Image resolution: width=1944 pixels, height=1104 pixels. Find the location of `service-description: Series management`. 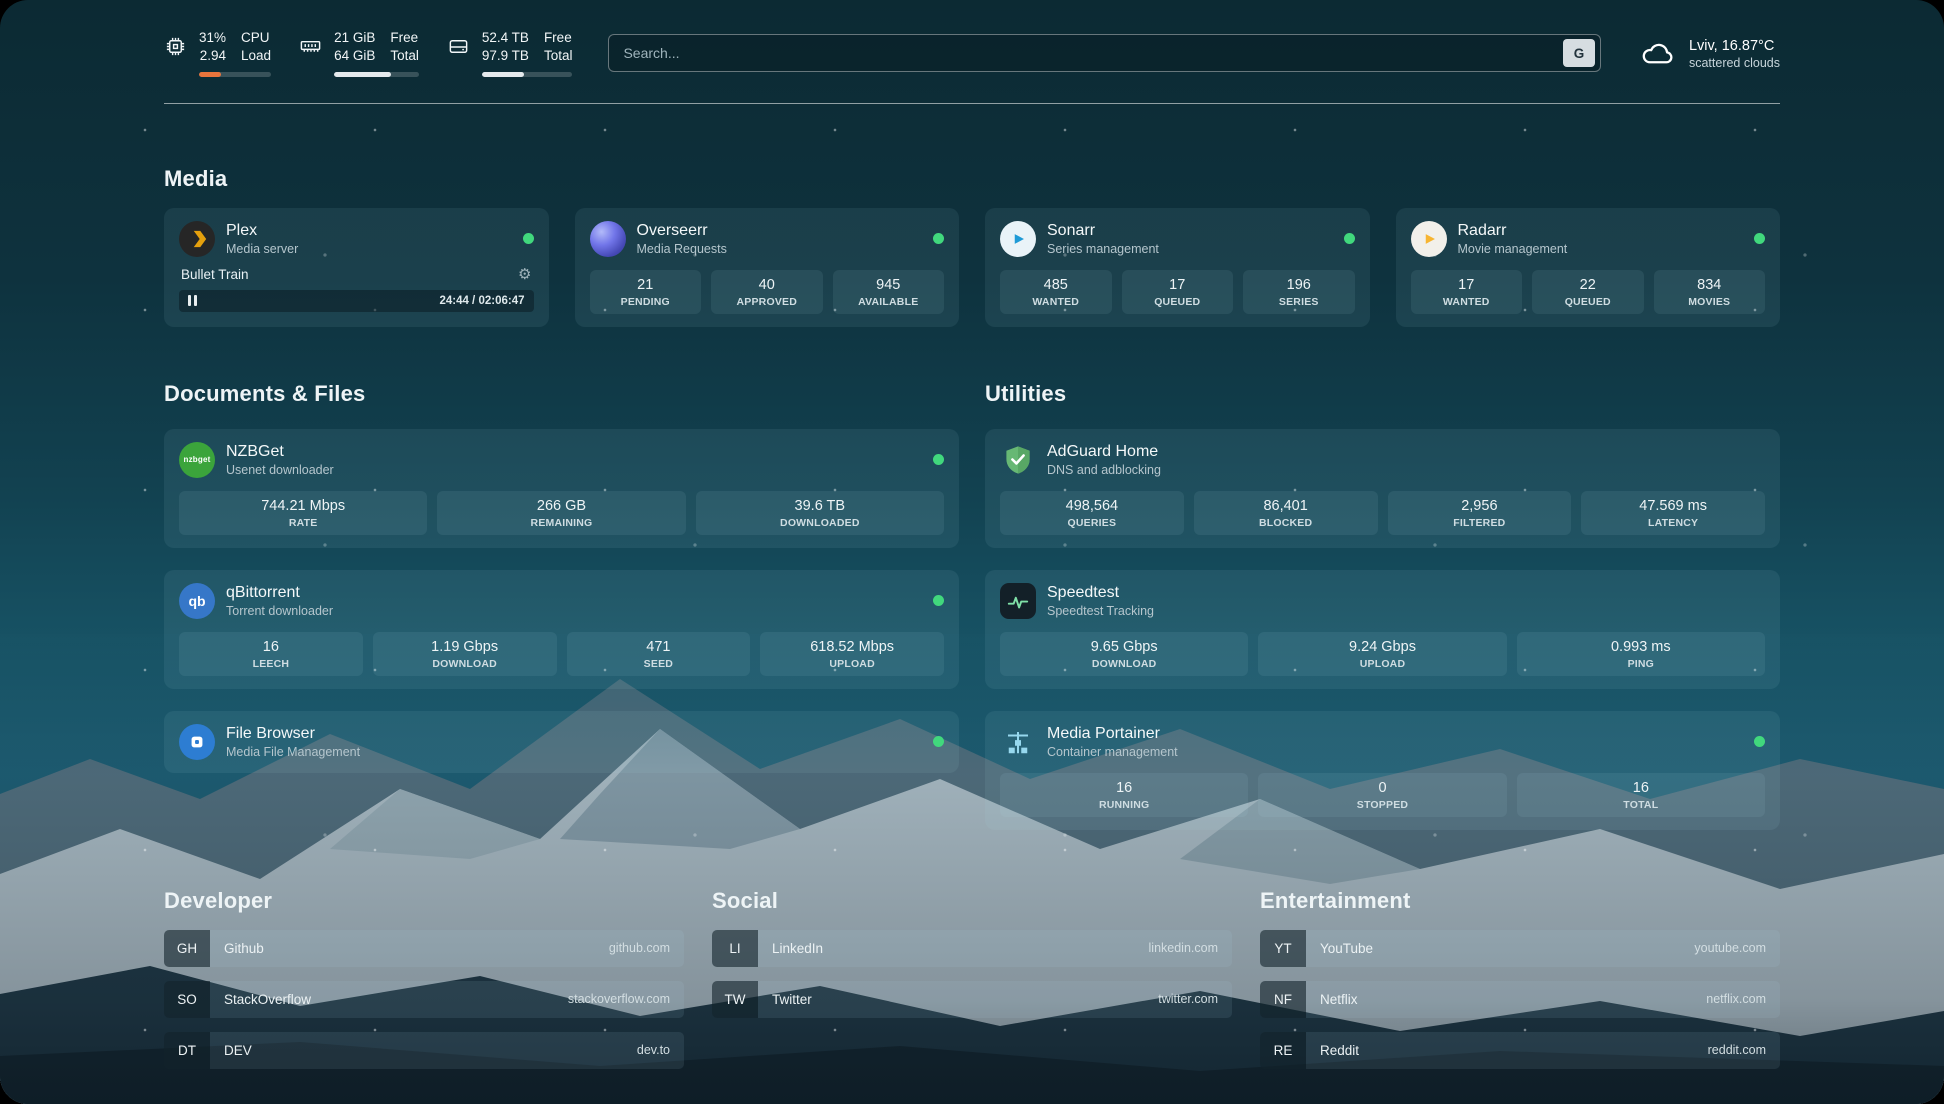

service-description: Series management is located at coordinates (1103, 248).